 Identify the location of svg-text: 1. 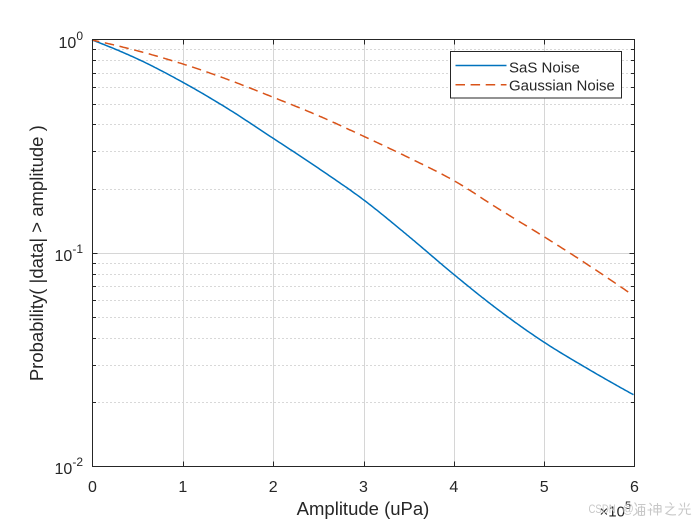
(182, 487).